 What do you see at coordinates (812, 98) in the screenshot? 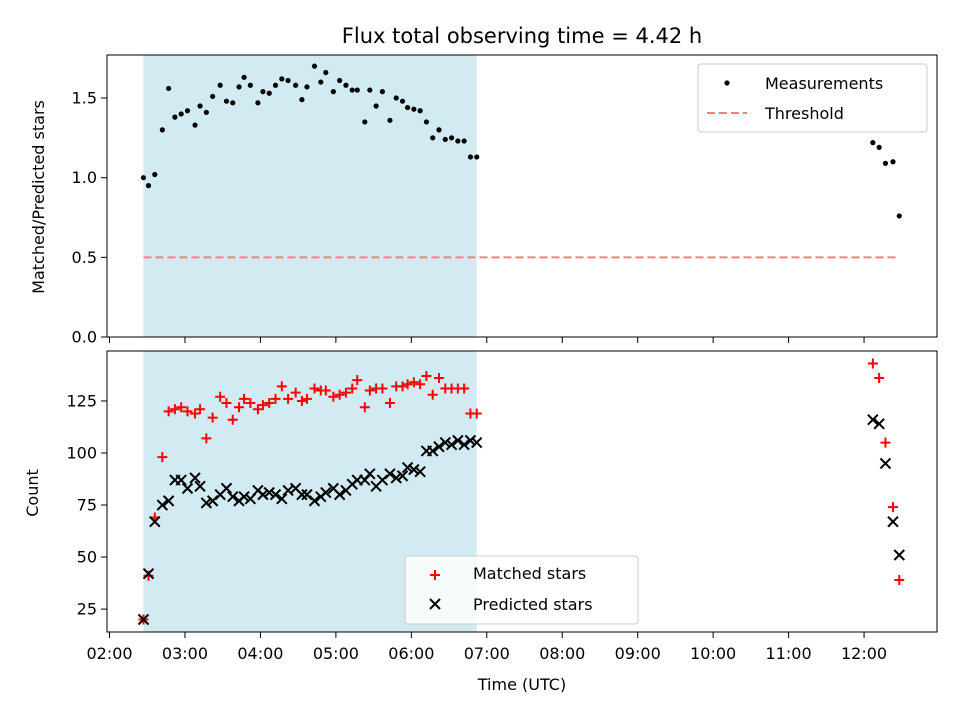
I see `top-legend-box` at bounding box center [812, 98].